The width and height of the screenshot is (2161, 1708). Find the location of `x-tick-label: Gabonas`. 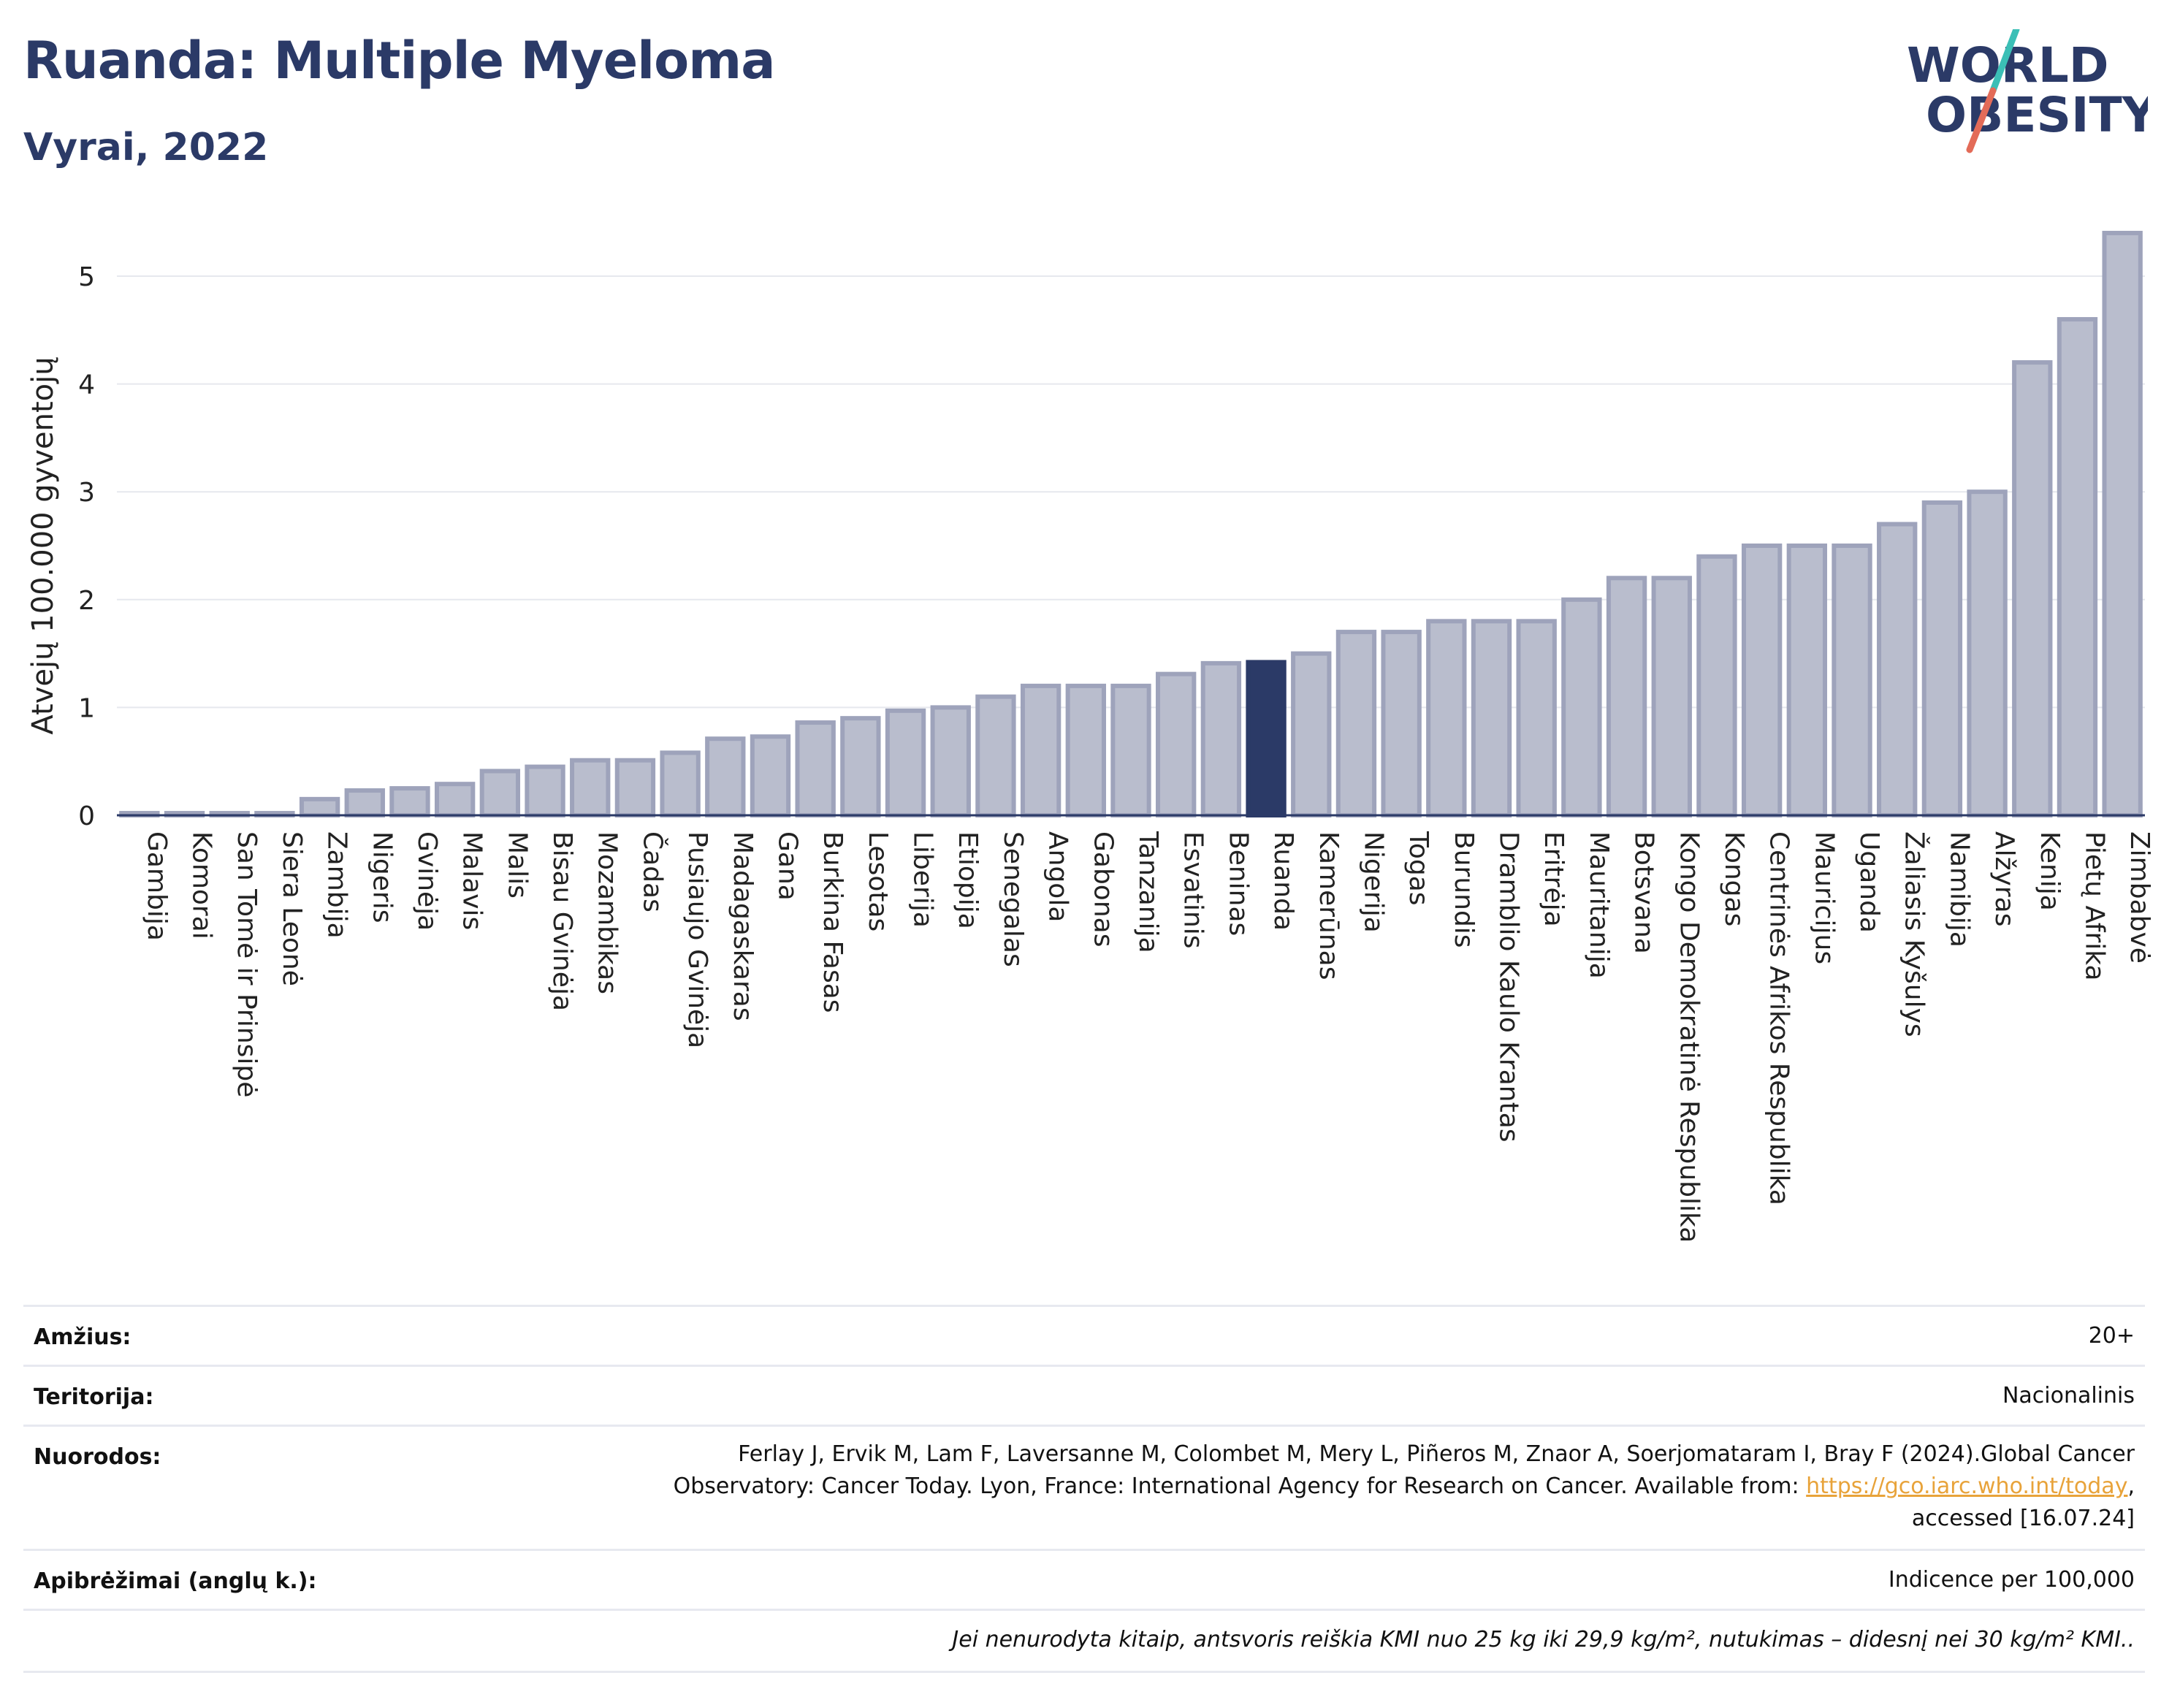

x-tick-label: Gabonas is located at coordinates (1103, 889).